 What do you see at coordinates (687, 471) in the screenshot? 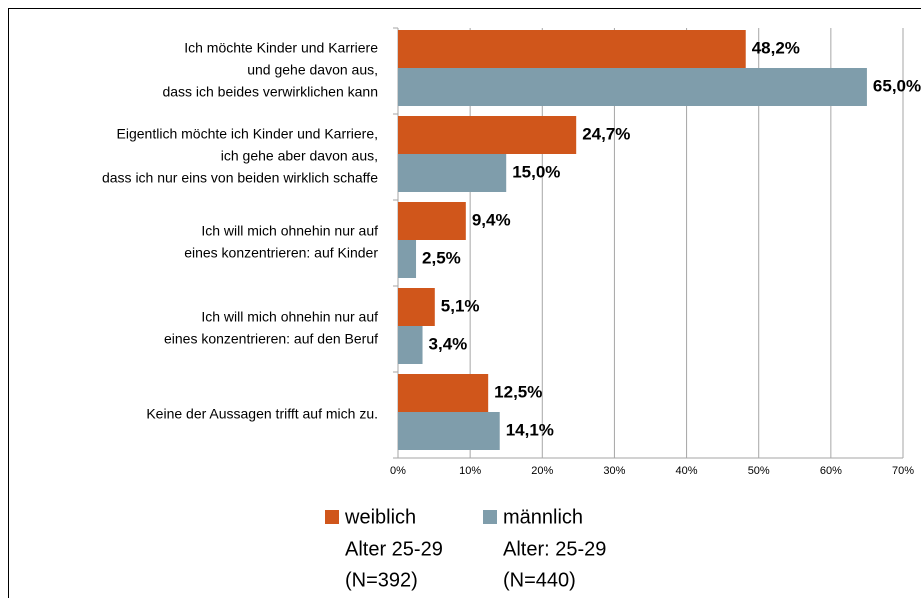
I see `x-tick-label: 40%` at bounding box center [687, 471].